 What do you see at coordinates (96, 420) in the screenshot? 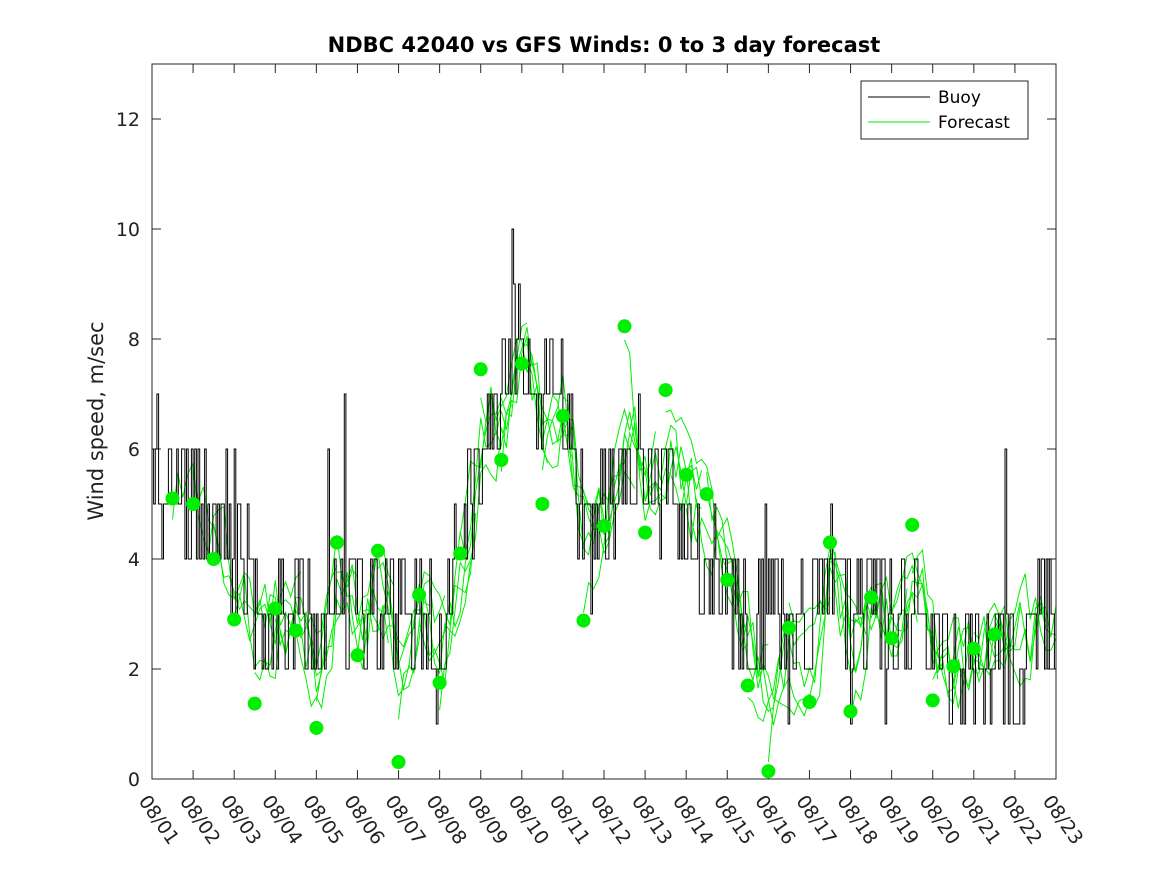
I see `y-axis-label: Wind speed, m/sec` at bounding box center [96, 420].